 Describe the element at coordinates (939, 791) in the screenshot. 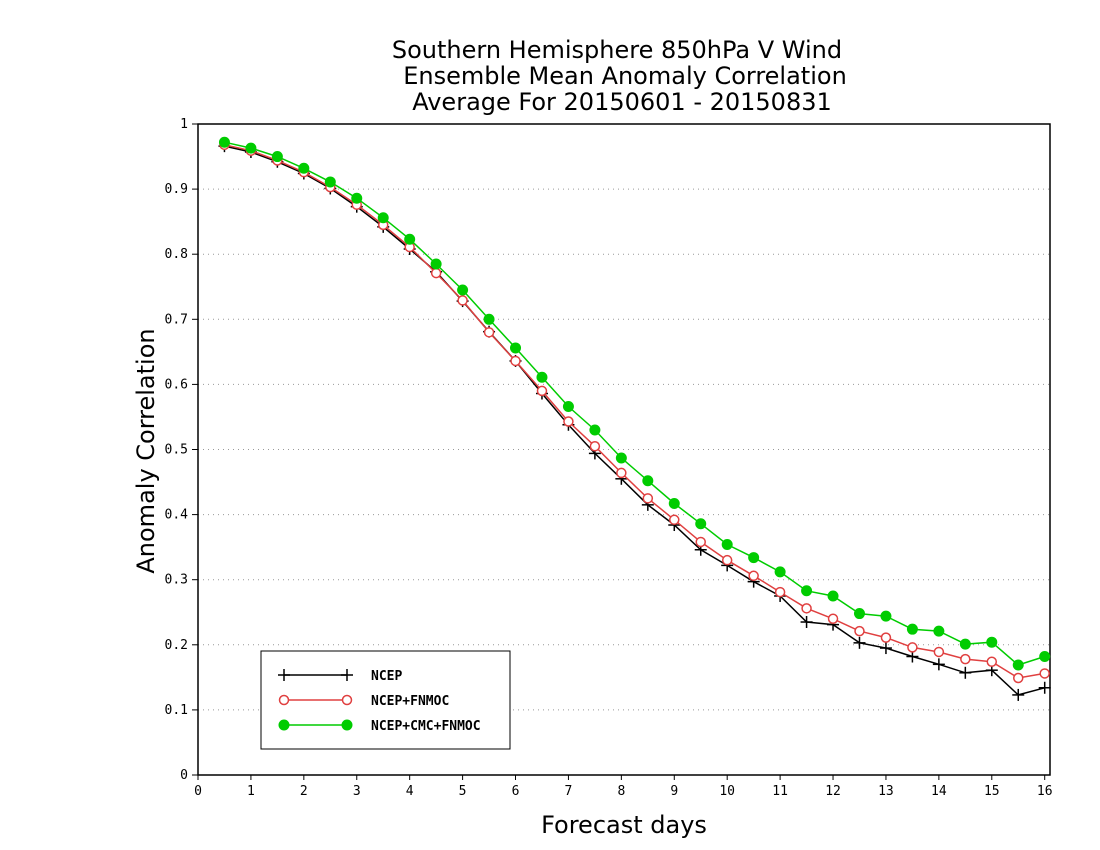

I see `x-tick-label: 14` at that location.